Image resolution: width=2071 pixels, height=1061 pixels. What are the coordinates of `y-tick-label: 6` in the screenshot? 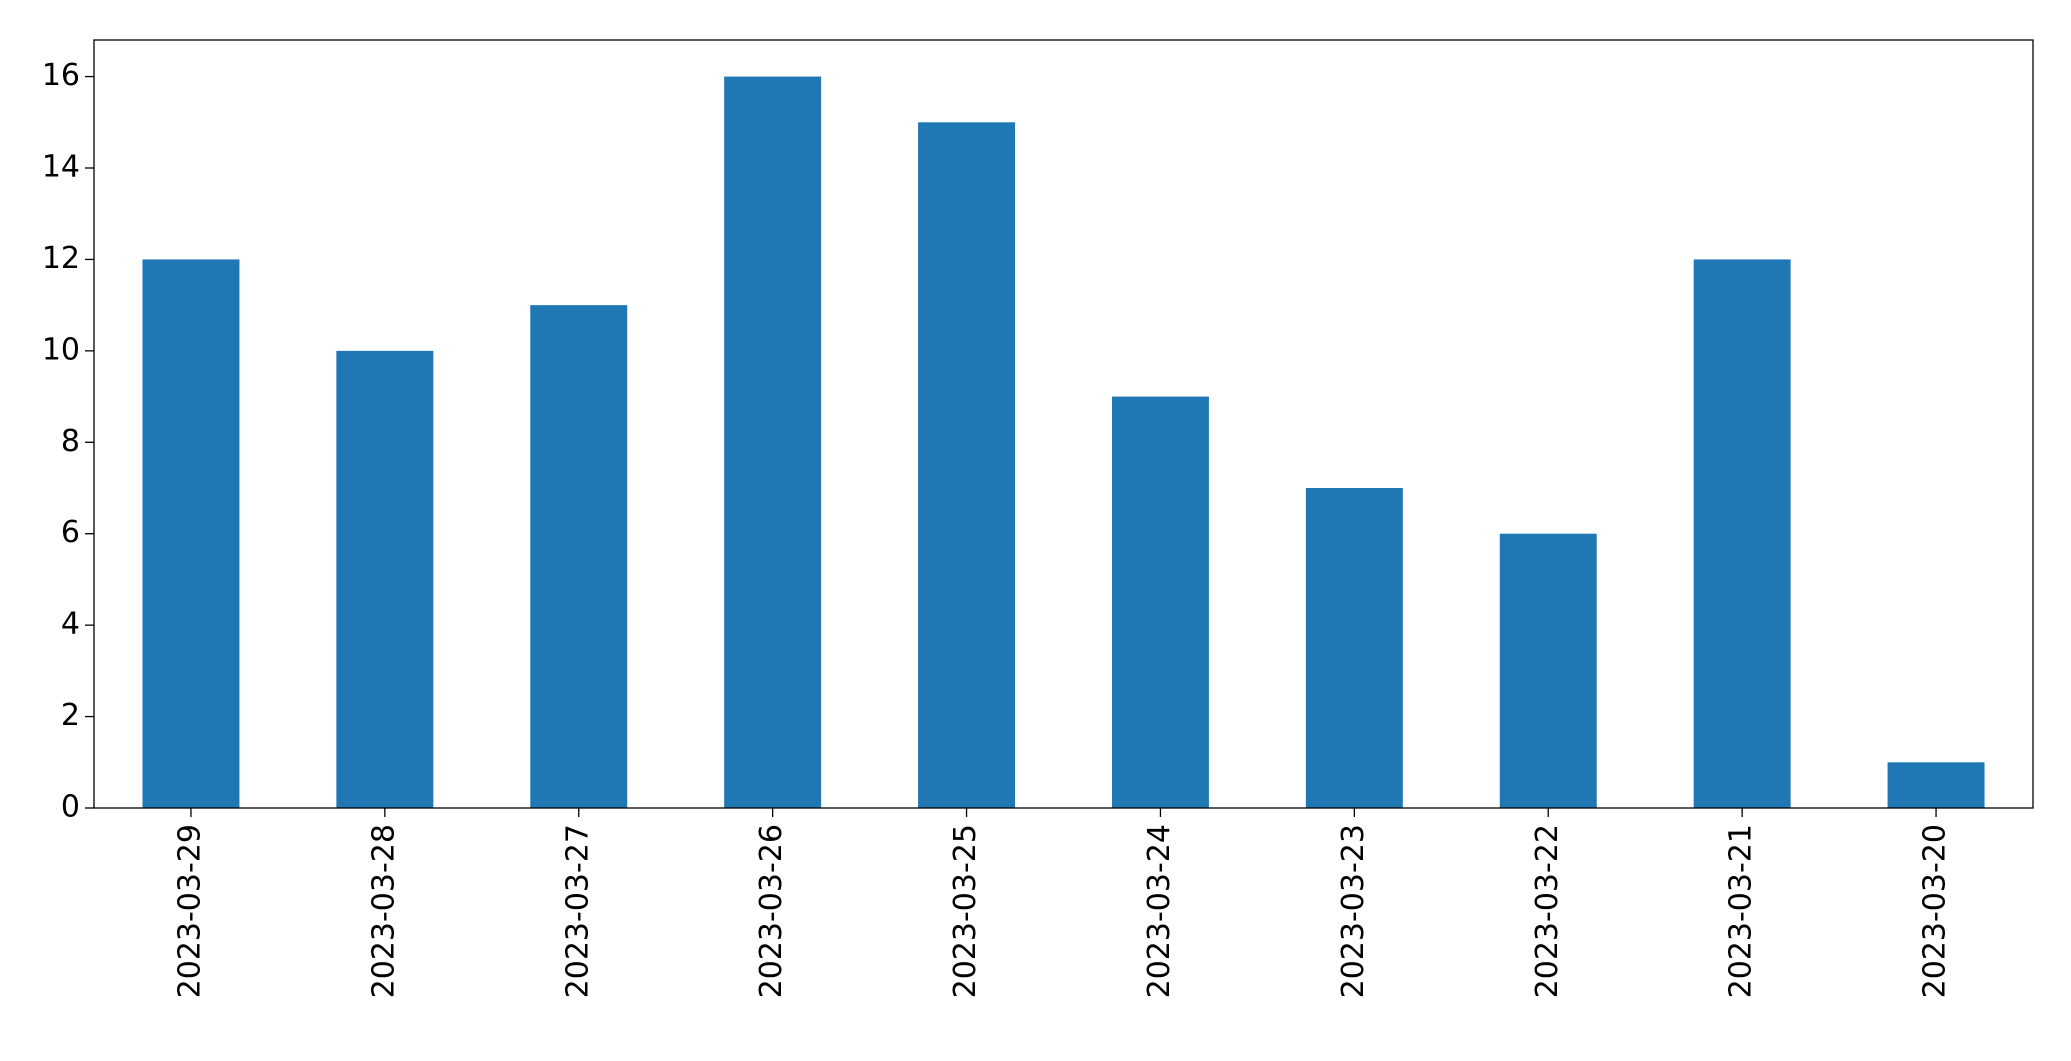 It's located at (70, 532).